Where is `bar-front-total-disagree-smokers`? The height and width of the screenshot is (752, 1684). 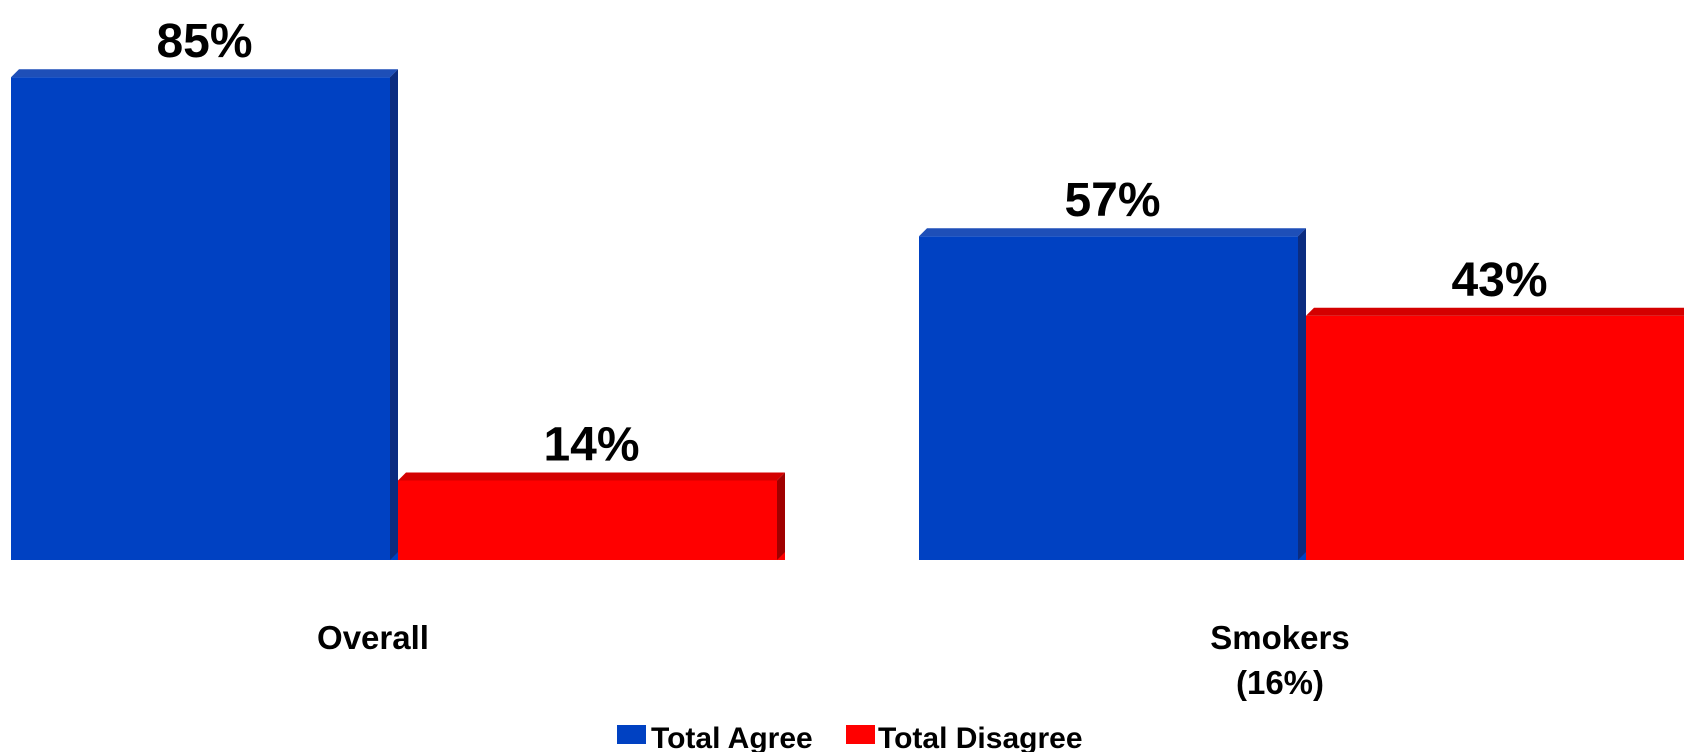 bar-front-total-disagree-smokers is located at coordinates (1495, 438).